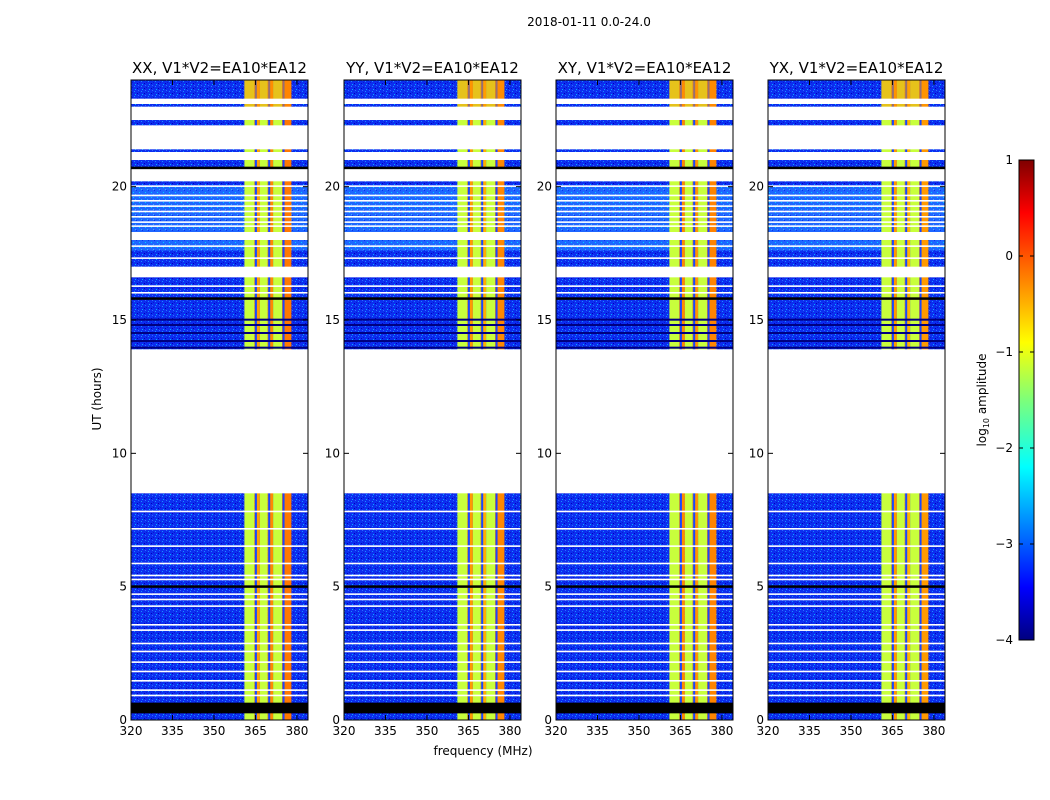  What do you see at coordinates (432, 68) in the screenshot?
I see `panel-2-title: YY, V1*V2=EA10*EA12` at bounding box center [432, 68].